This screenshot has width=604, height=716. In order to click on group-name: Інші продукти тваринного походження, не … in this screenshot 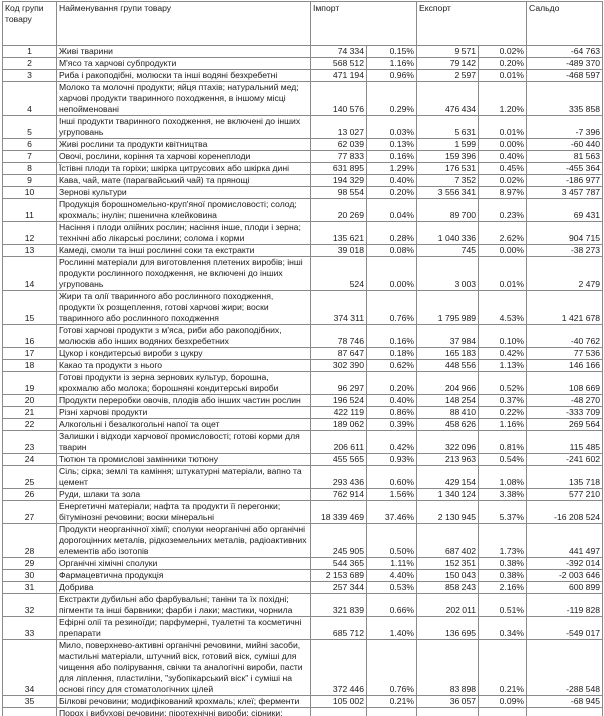, I will do `click(183, 127)`.